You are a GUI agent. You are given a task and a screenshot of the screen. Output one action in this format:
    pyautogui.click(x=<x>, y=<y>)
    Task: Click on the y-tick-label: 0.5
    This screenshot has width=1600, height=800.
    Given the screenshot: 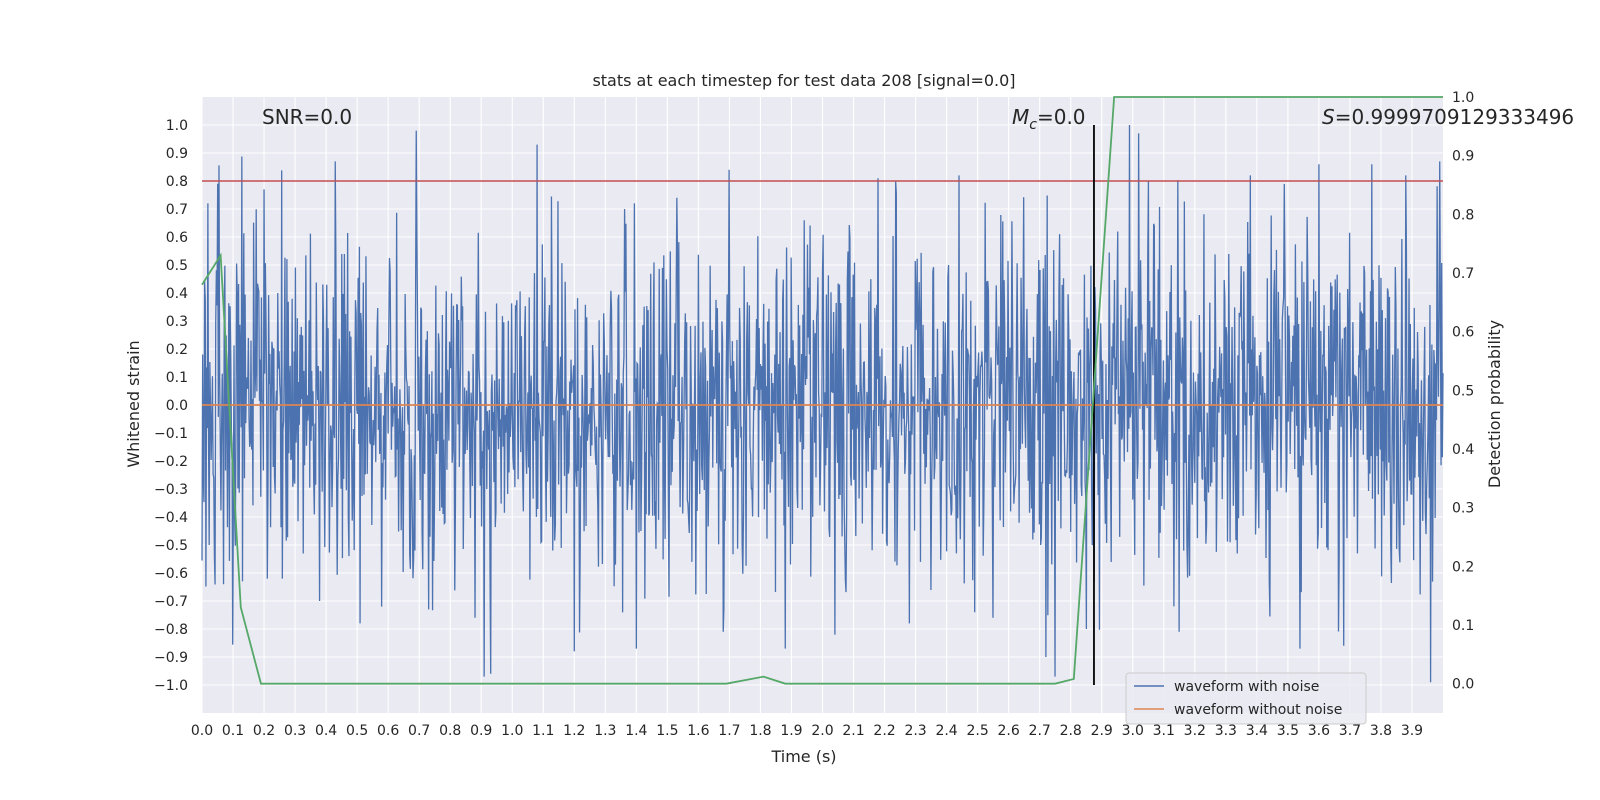 What is the action you would take?
    pyautogui.click(x=177, y=266)
    